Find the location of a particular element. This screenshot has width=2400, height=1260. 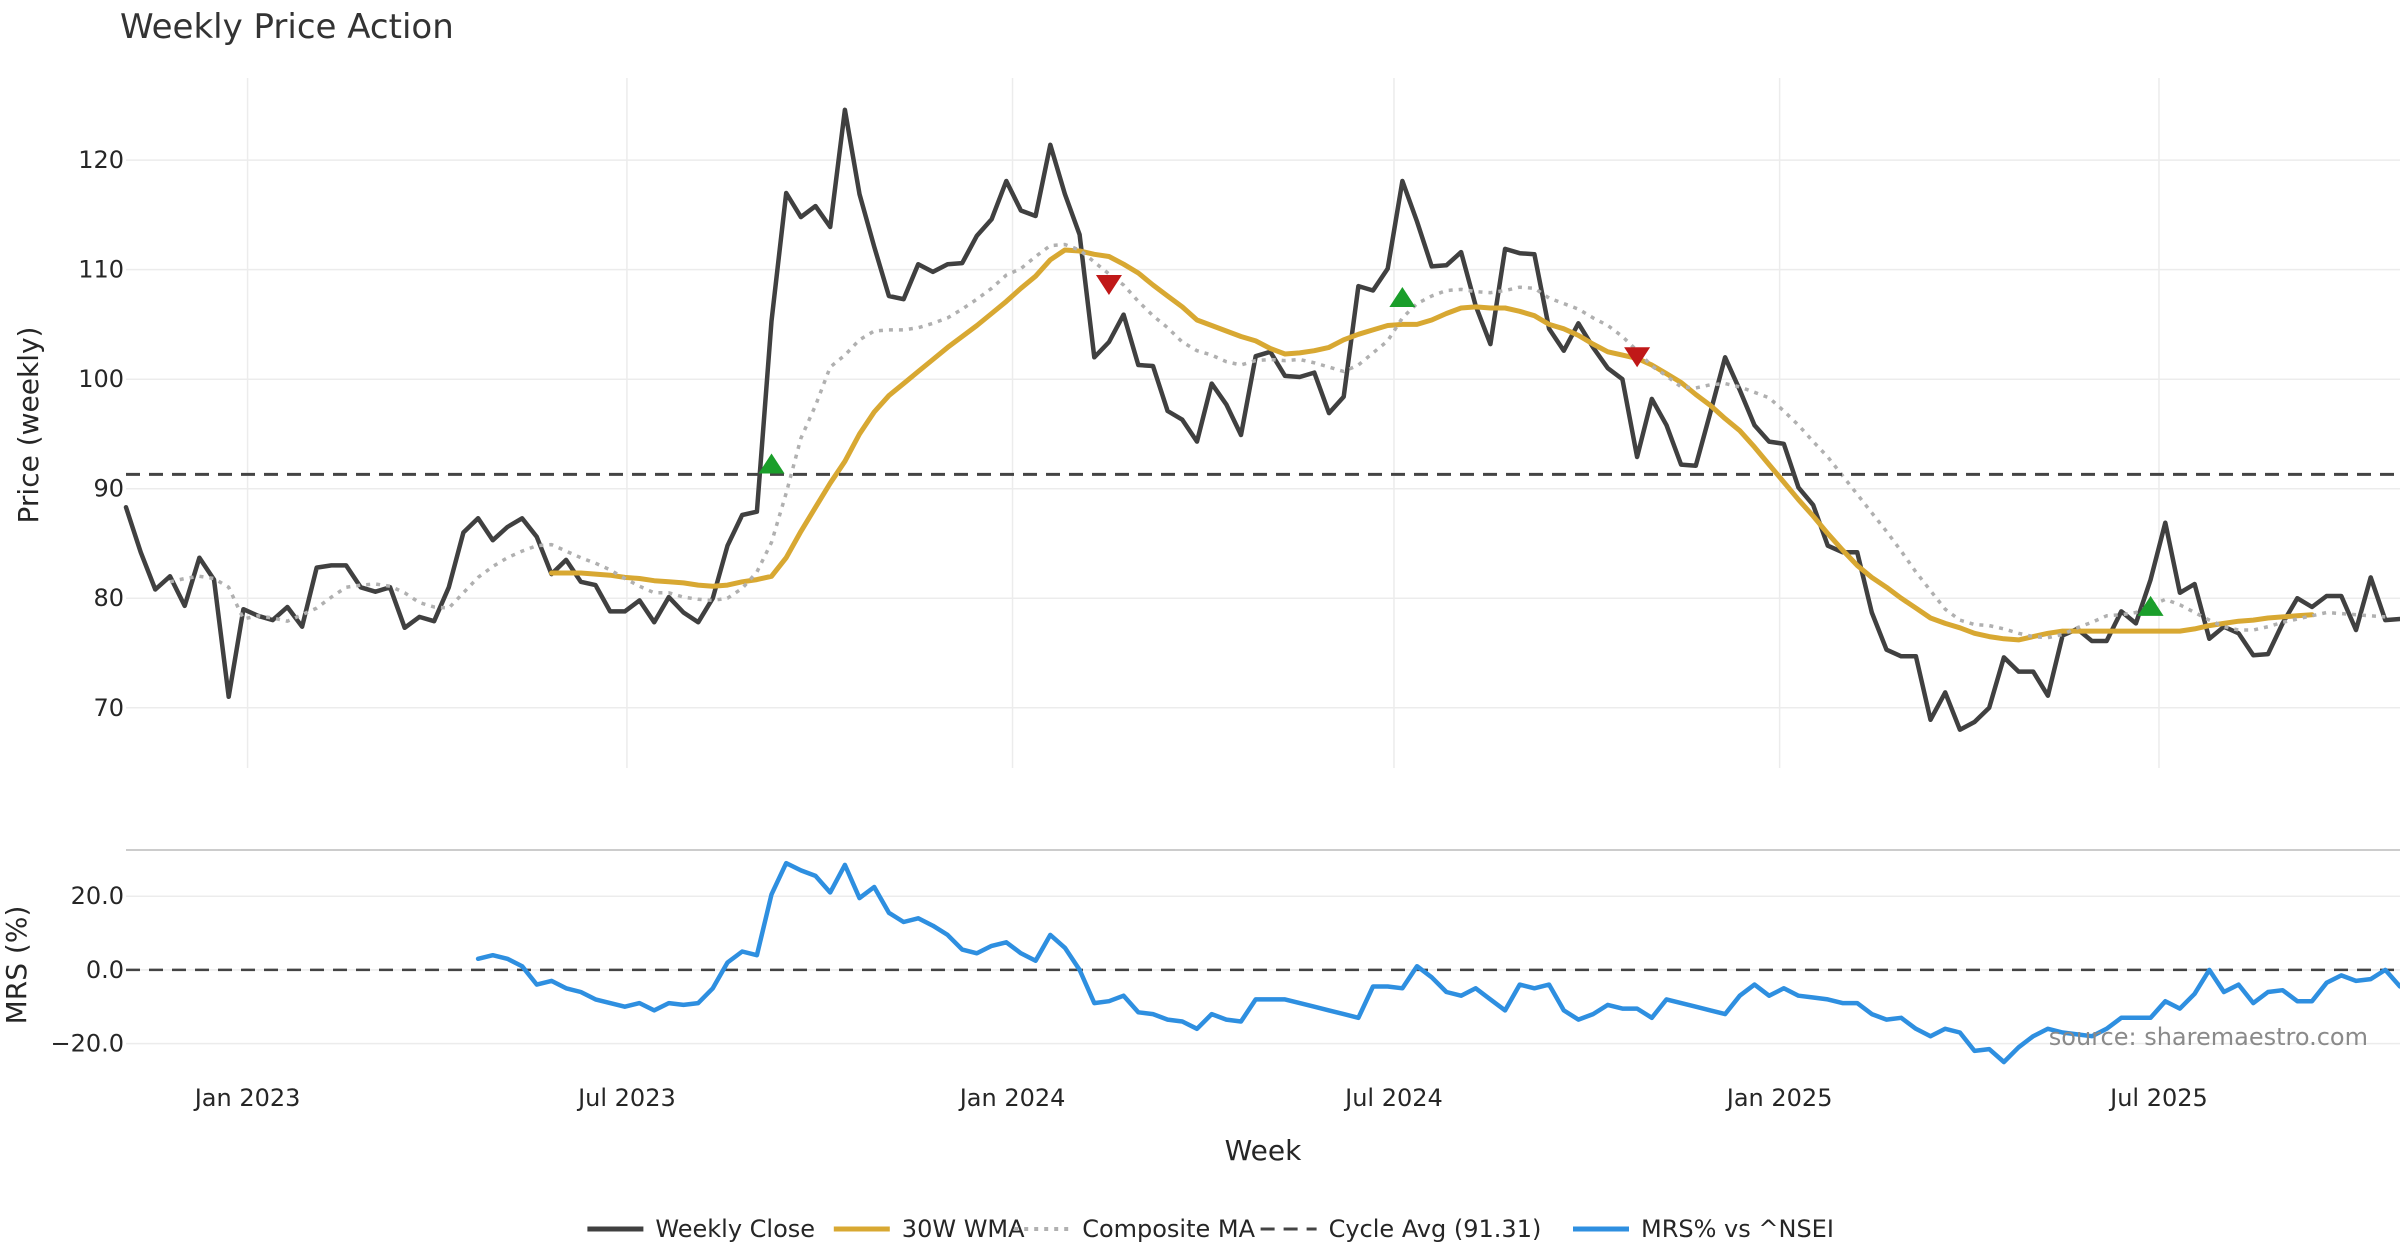

y-tick-label: 120 is located at coordinates (101, 160).